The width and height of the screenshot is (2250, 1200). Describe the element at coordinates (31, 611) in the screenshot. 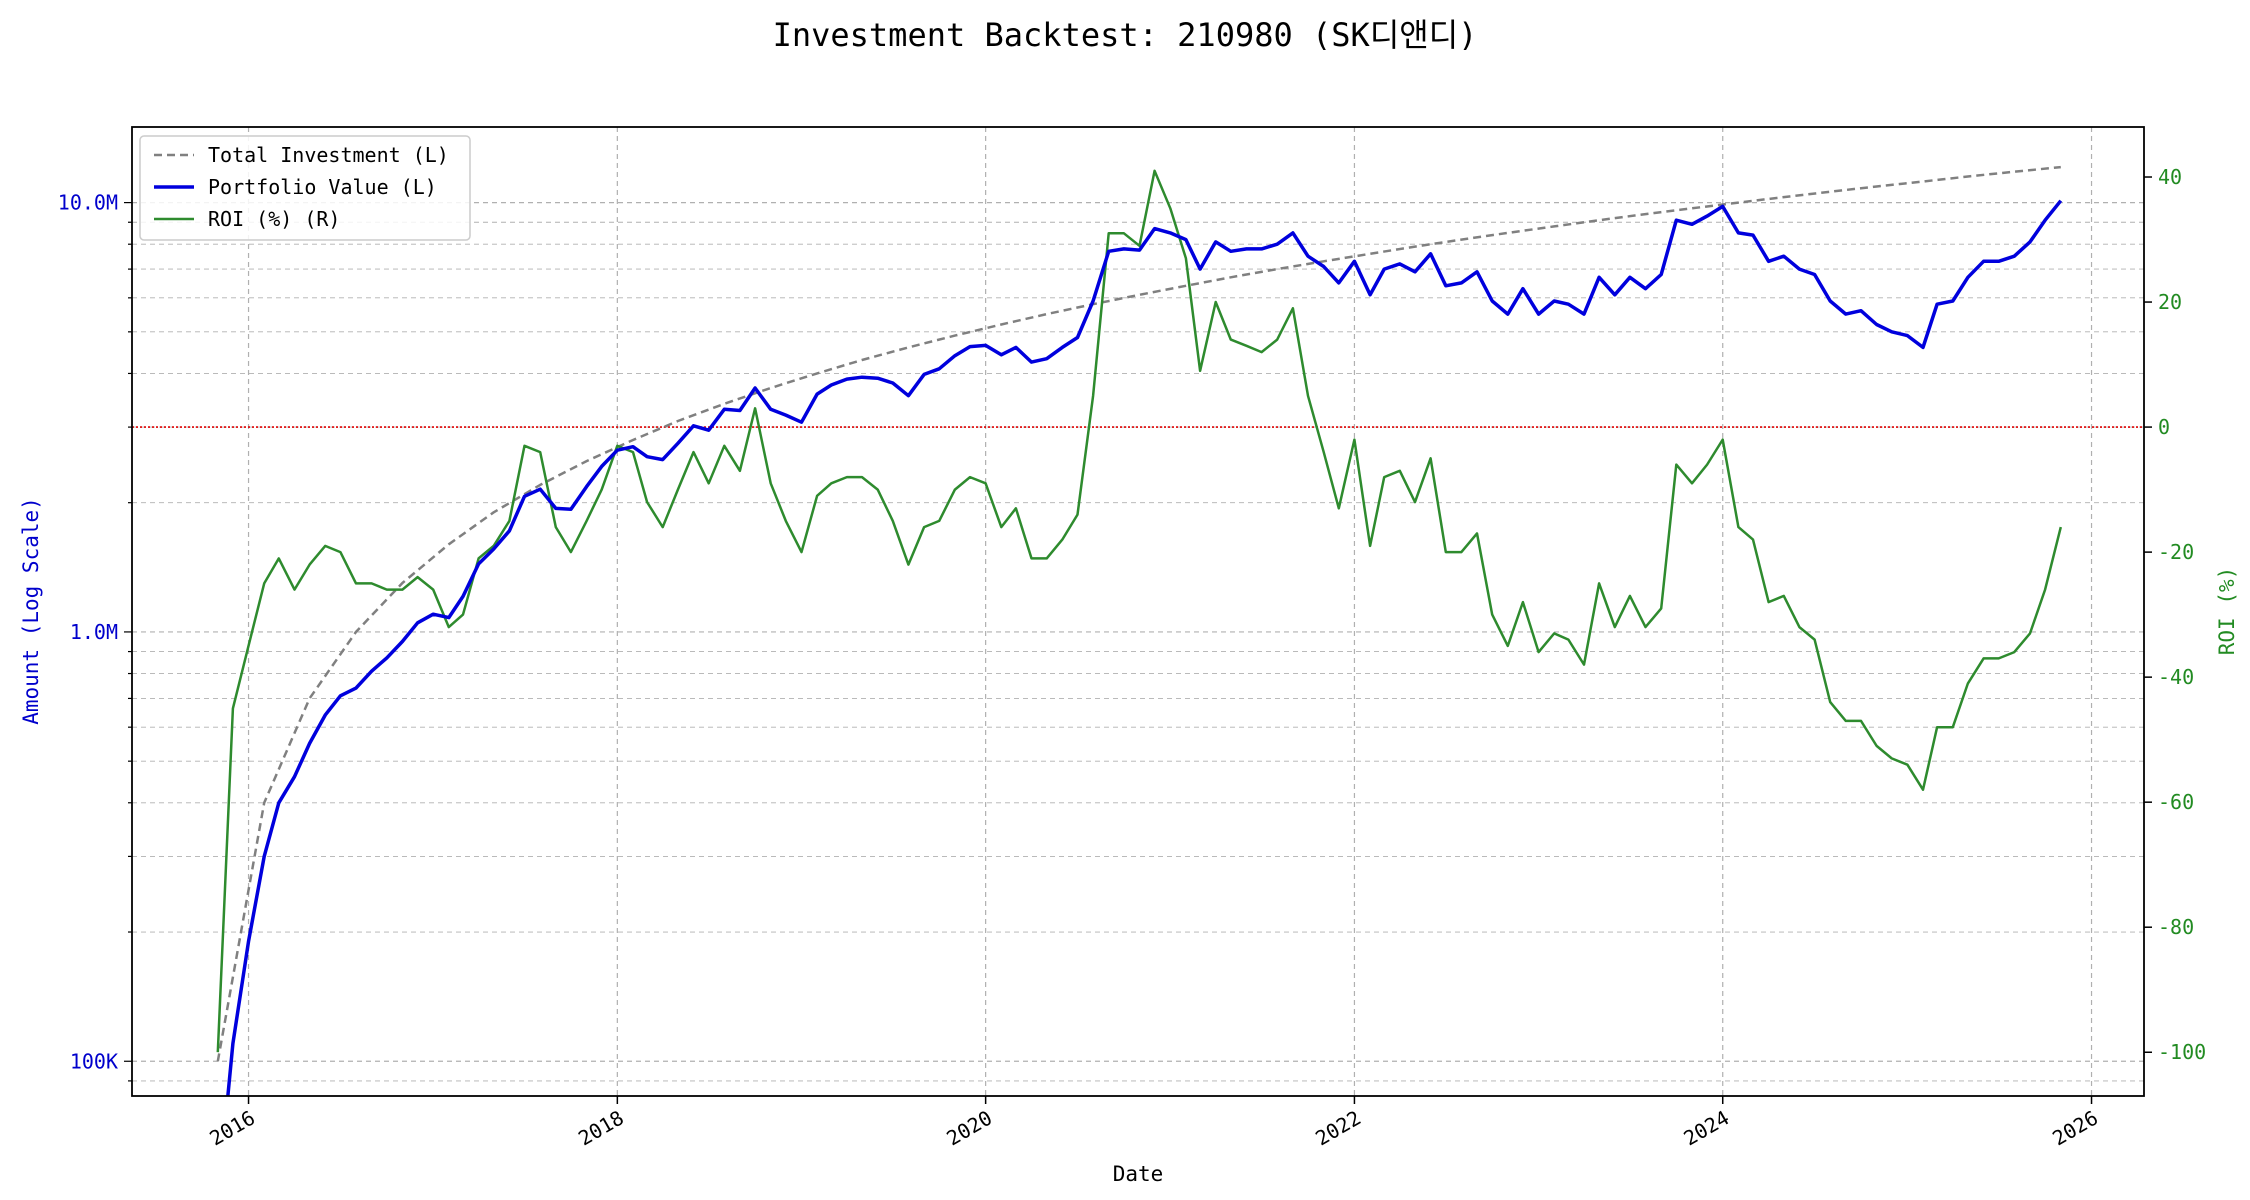

I see `left-y-axis-label: Amount (Log Scale)` at that location.